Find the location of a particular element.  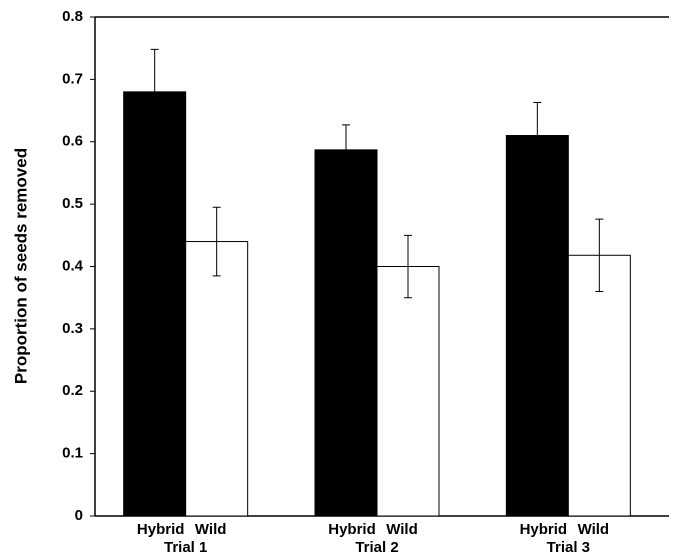

y-tick-label: 0.1 is located at coordinates (72, 453).